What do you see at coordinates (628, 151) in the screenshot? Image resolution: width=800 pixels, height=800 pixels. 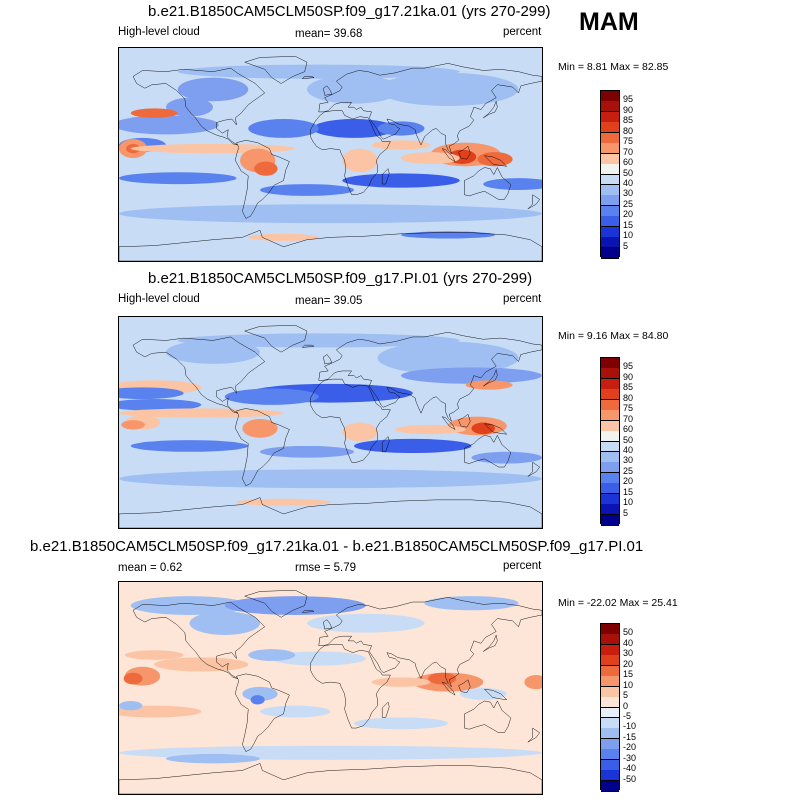 I see `colorbar-tick-label: 70` at bounding box center [628, 151].